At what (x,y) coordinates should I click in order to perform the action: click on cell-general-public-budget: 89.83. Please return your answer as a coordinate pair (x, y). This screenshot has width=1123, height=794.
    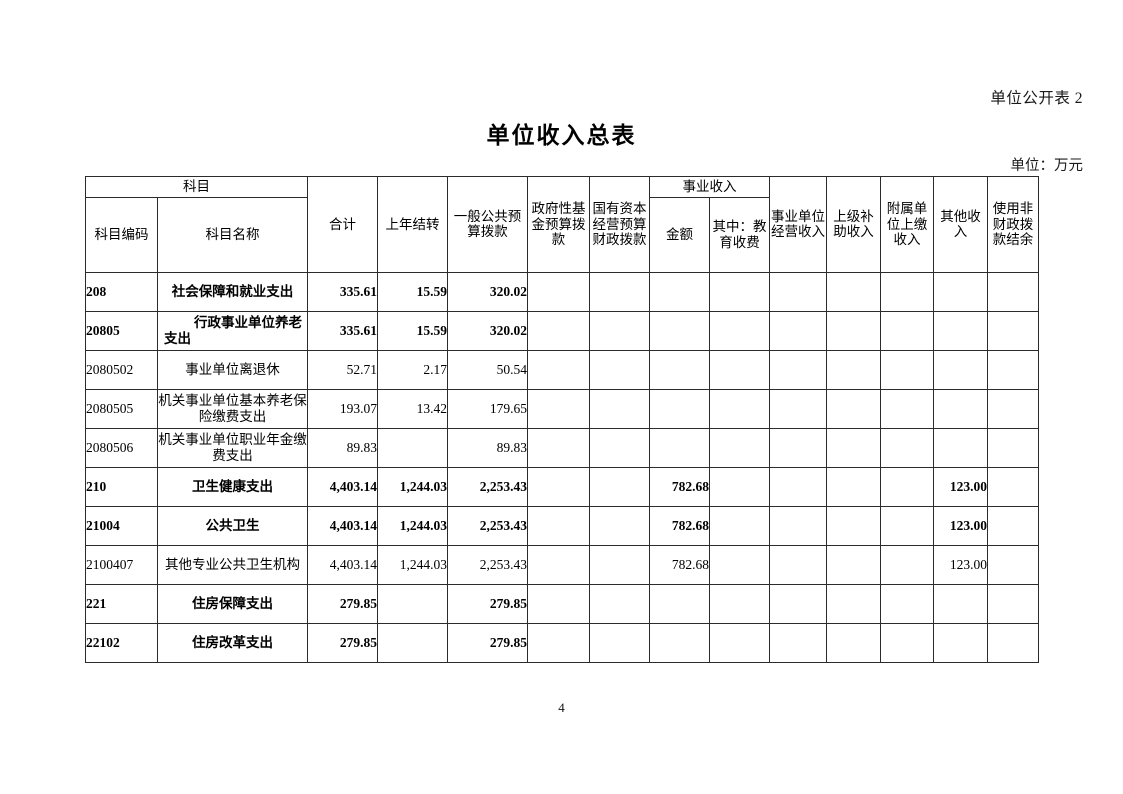
    Looking at the image, I should click on (487, 447).